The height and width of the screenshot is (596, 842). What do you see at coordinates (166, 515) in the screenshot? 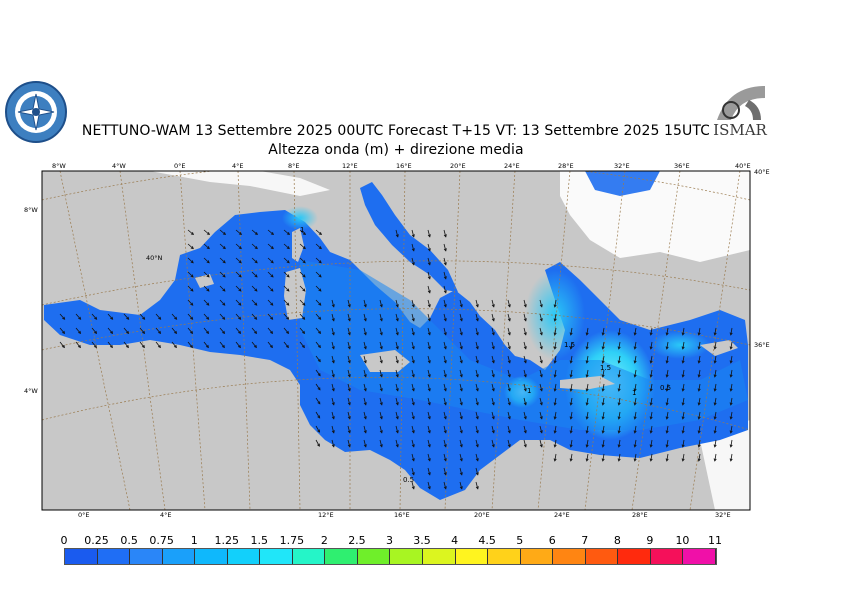
I see `bottom-tick: 4°E` at bounding box center [166, 515].